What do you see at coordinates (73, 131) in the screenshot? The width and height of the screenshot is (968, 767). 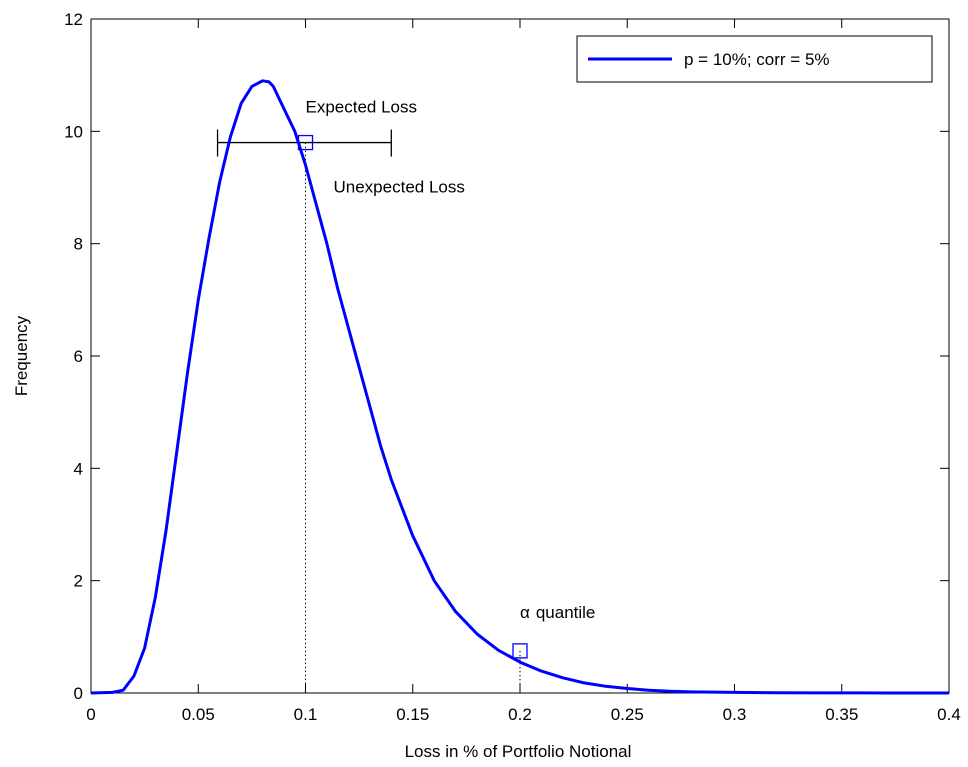 I see `y-tick-label: 10` at bounding box center [73, 131].